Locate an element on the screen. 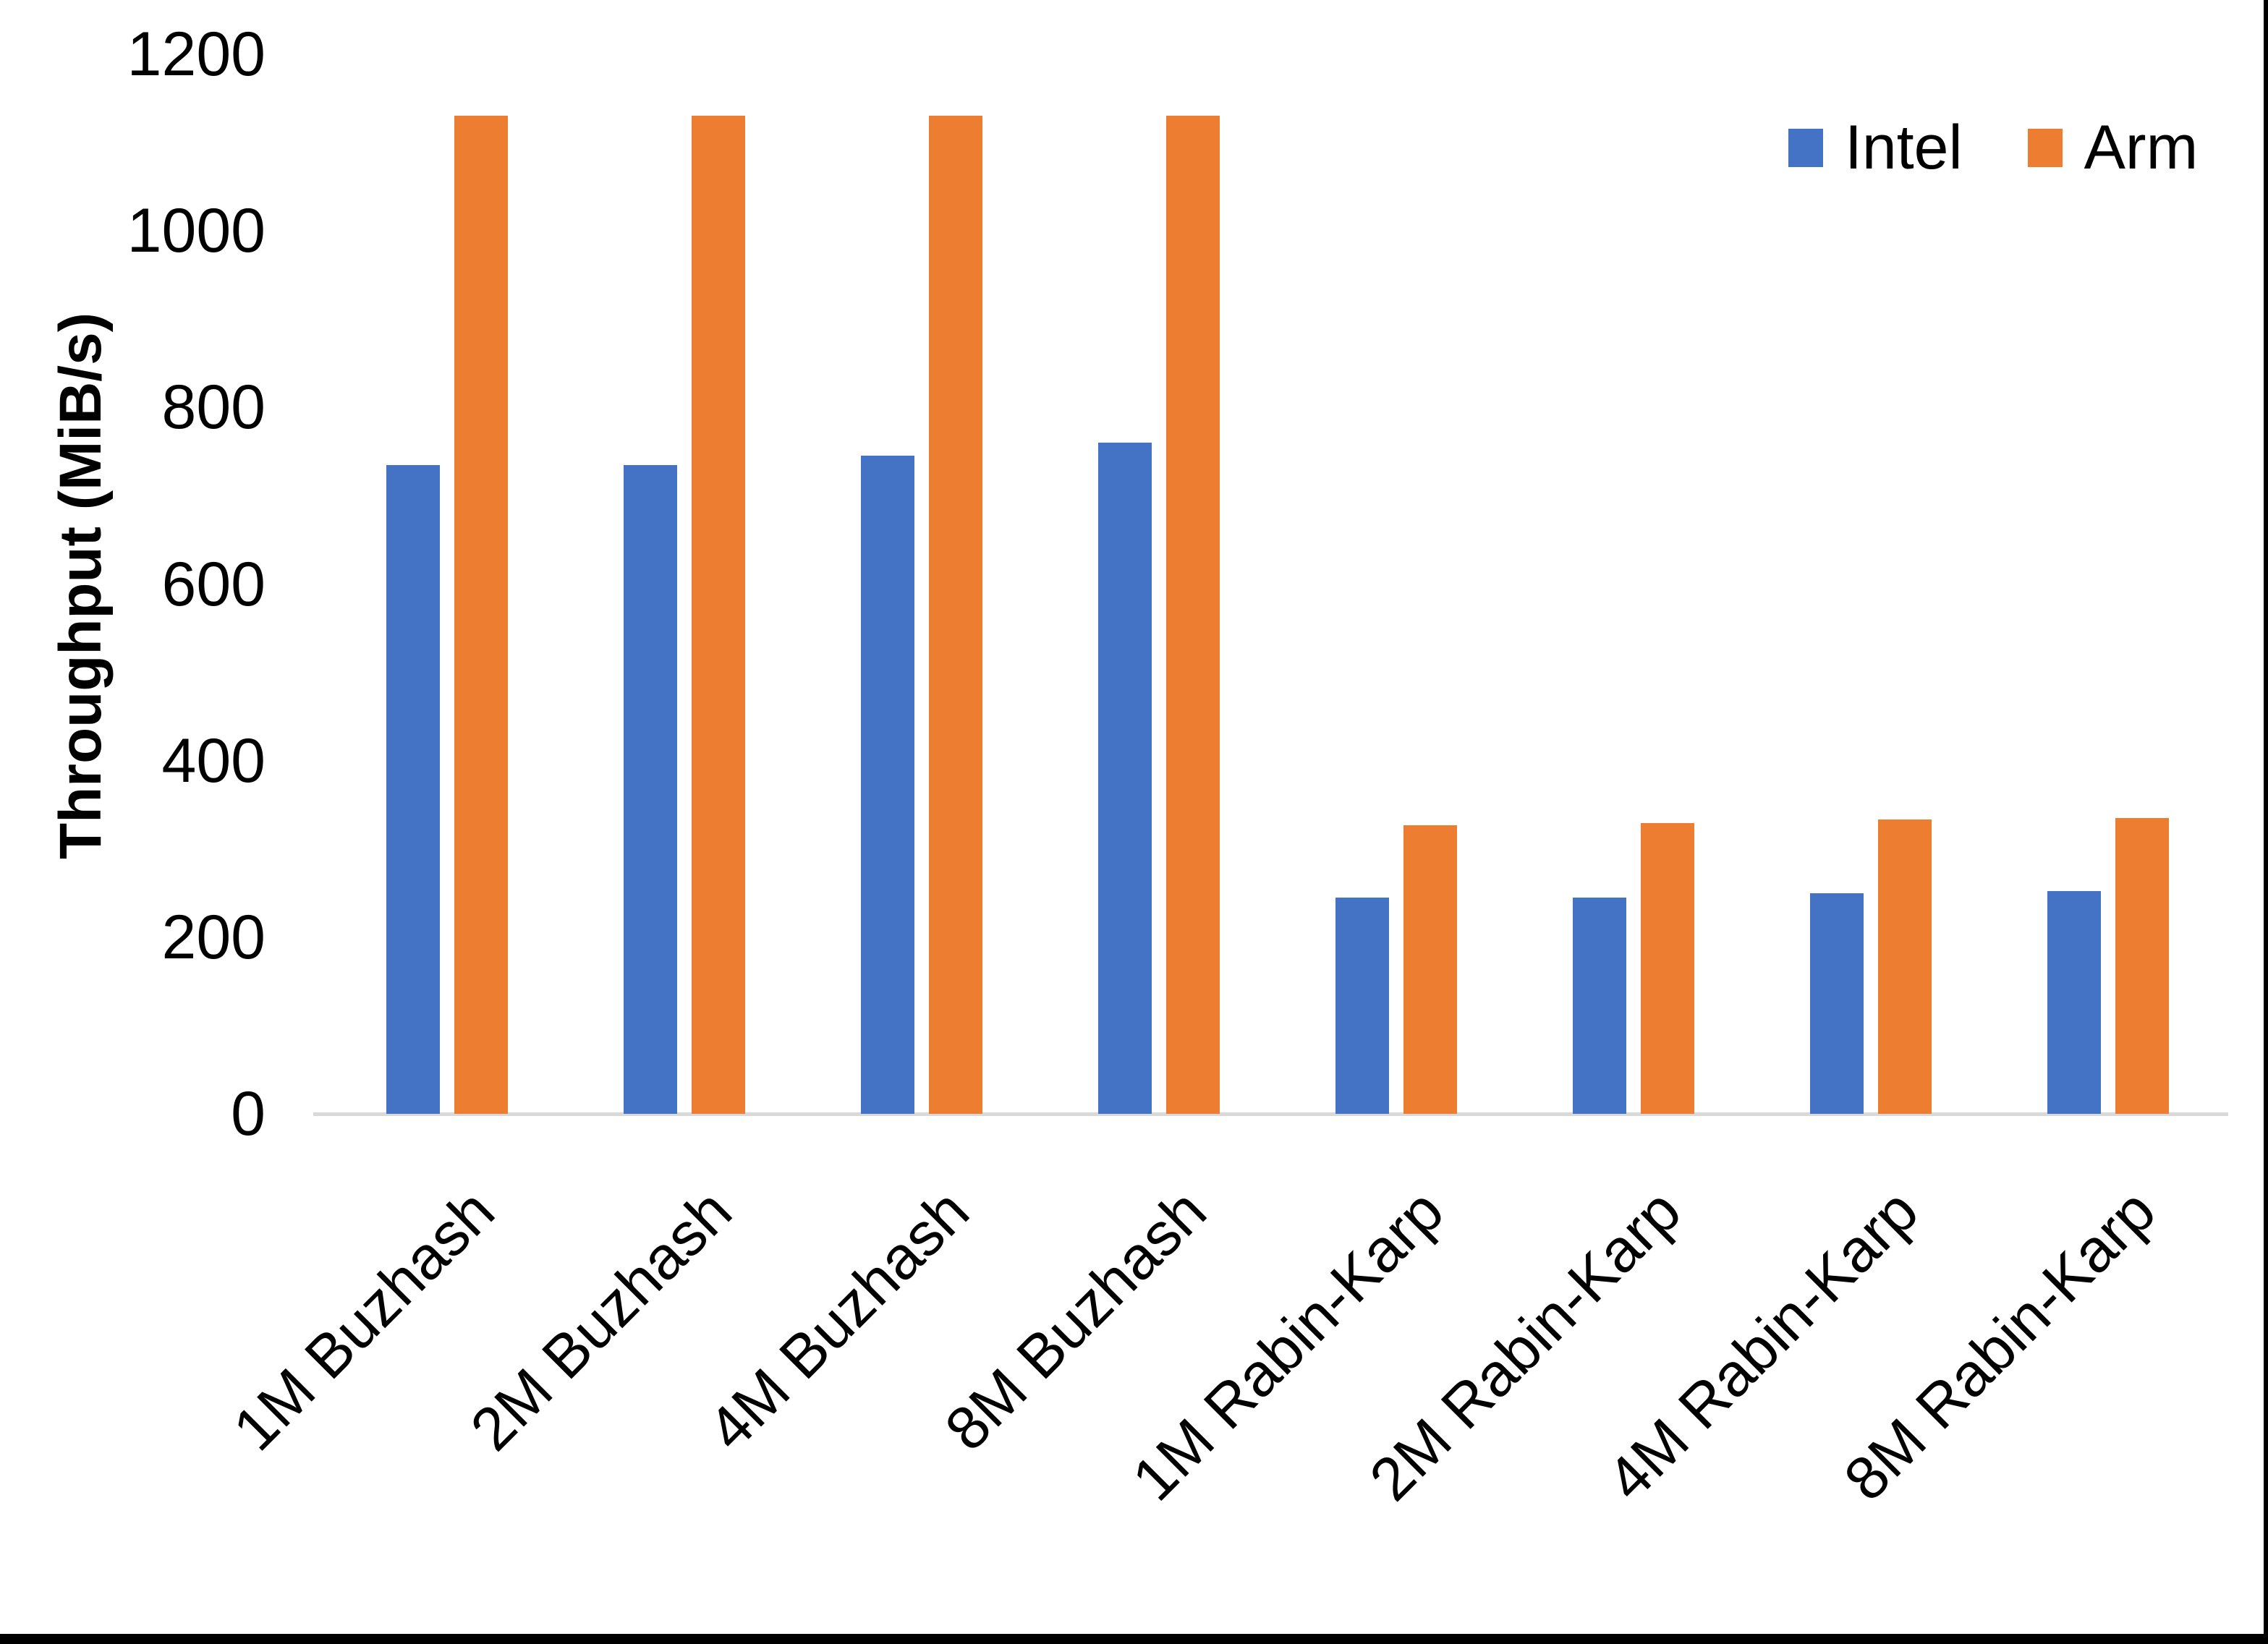 This screenshot has height=1644, width=2268. x-axis-category-label-1m-rabin-karp: 1M Rabin-Karp is located at coordinates (1287, 1345).